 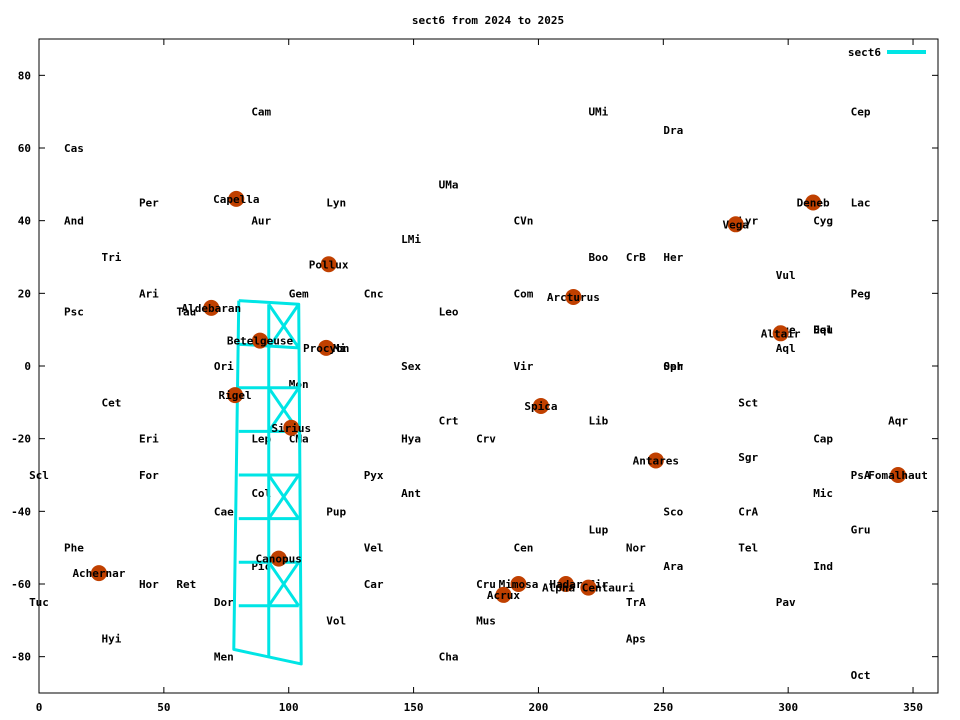 I want to click on constellation-label: Boo, so click(x=598, y=257).